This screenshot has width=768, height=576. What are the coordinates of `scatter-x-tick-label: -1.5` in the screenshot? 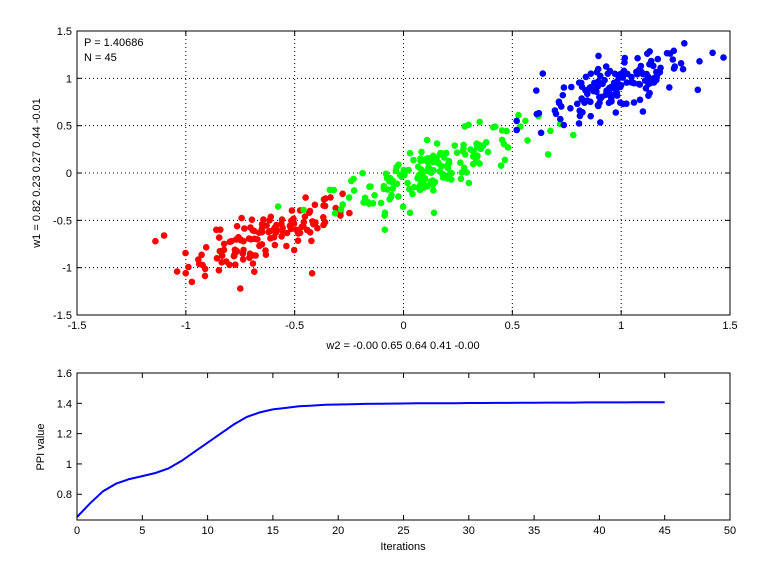 It's located at (77, 326).